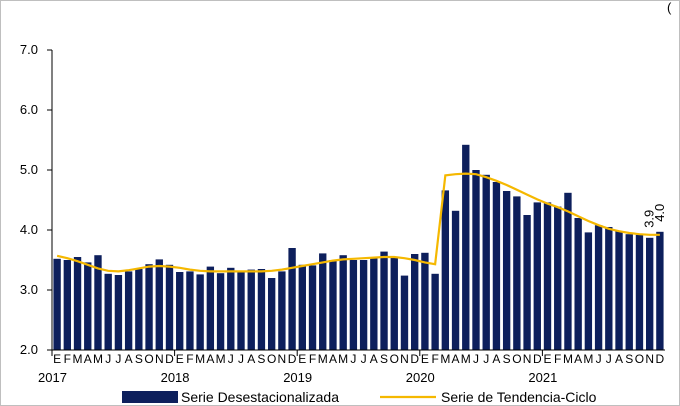  I want to click on x-tick-year: 2021, so click(542, 377).